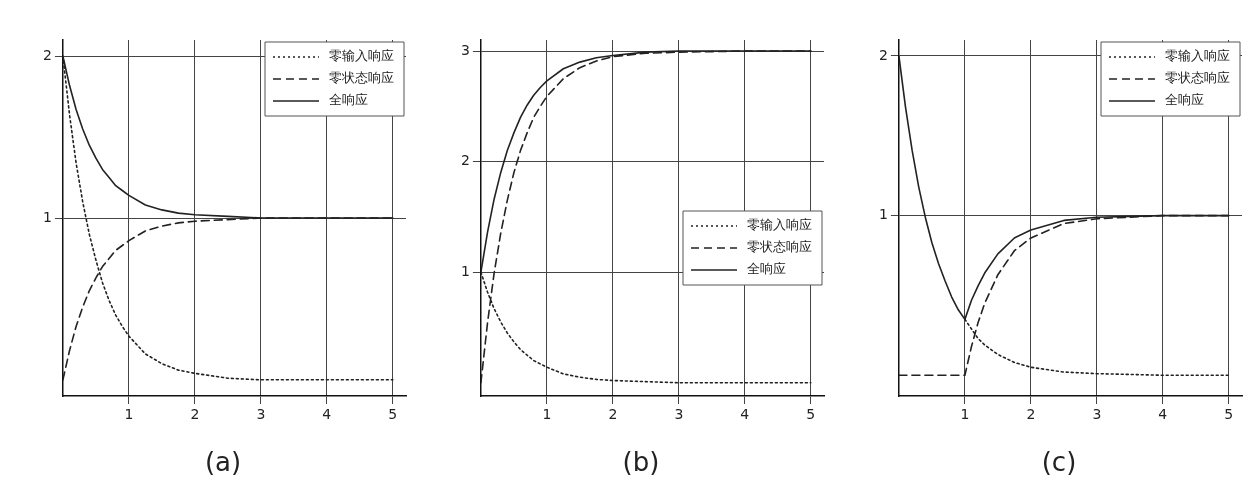 This screenshot has width=1254, height=494. What do you see at coordinates (641, 462) in the screenshot?
I see `text: (b)` at bounding box center [641, 462].